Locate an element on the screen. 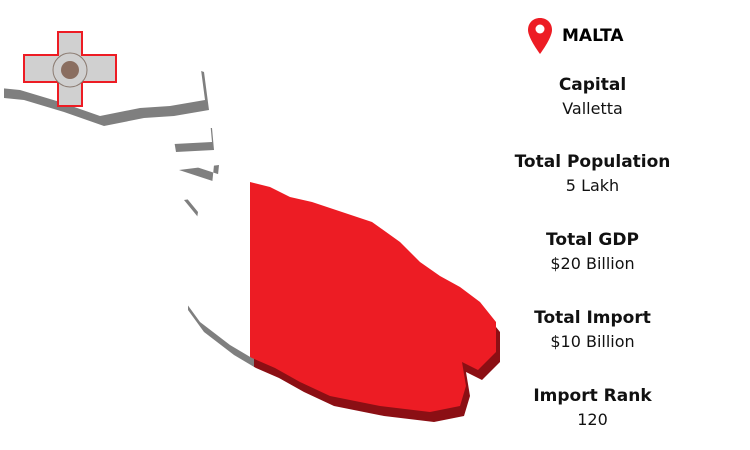 The width and height of the screenshot is (750, 450). country-header: MALTA is located at coordinates (576, 36).